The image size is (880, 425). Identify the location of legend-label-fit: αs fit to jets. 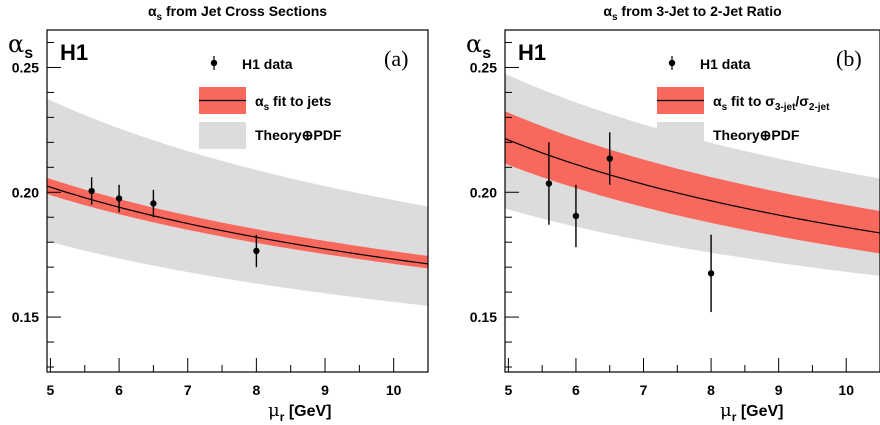
(293, 103).